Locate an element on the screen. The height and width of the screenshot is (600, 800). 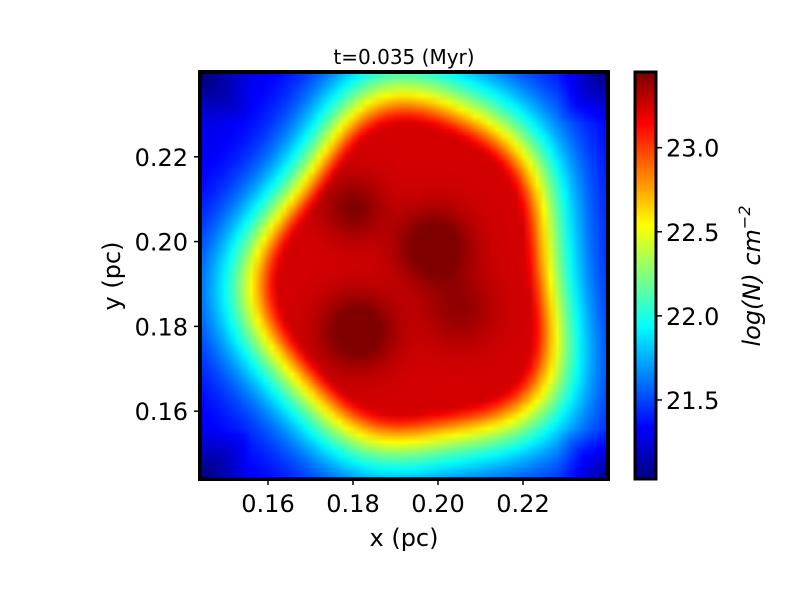
colorbar-tick-label: 22.0 is located at coordinates (692, 317).